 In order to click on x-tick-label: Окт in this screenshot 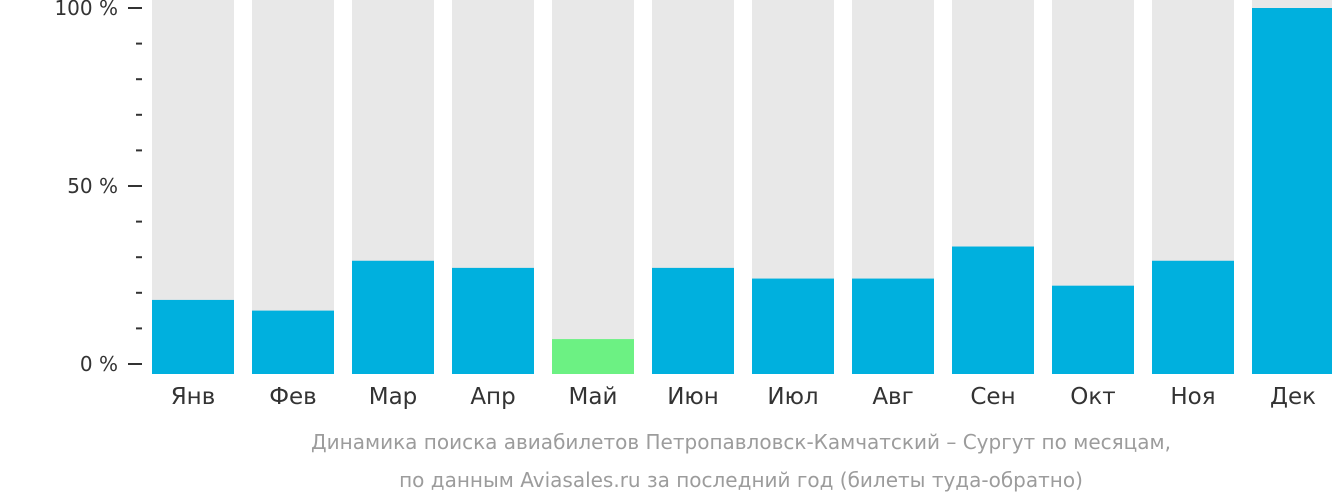, I will do `click(1092, 397)`.